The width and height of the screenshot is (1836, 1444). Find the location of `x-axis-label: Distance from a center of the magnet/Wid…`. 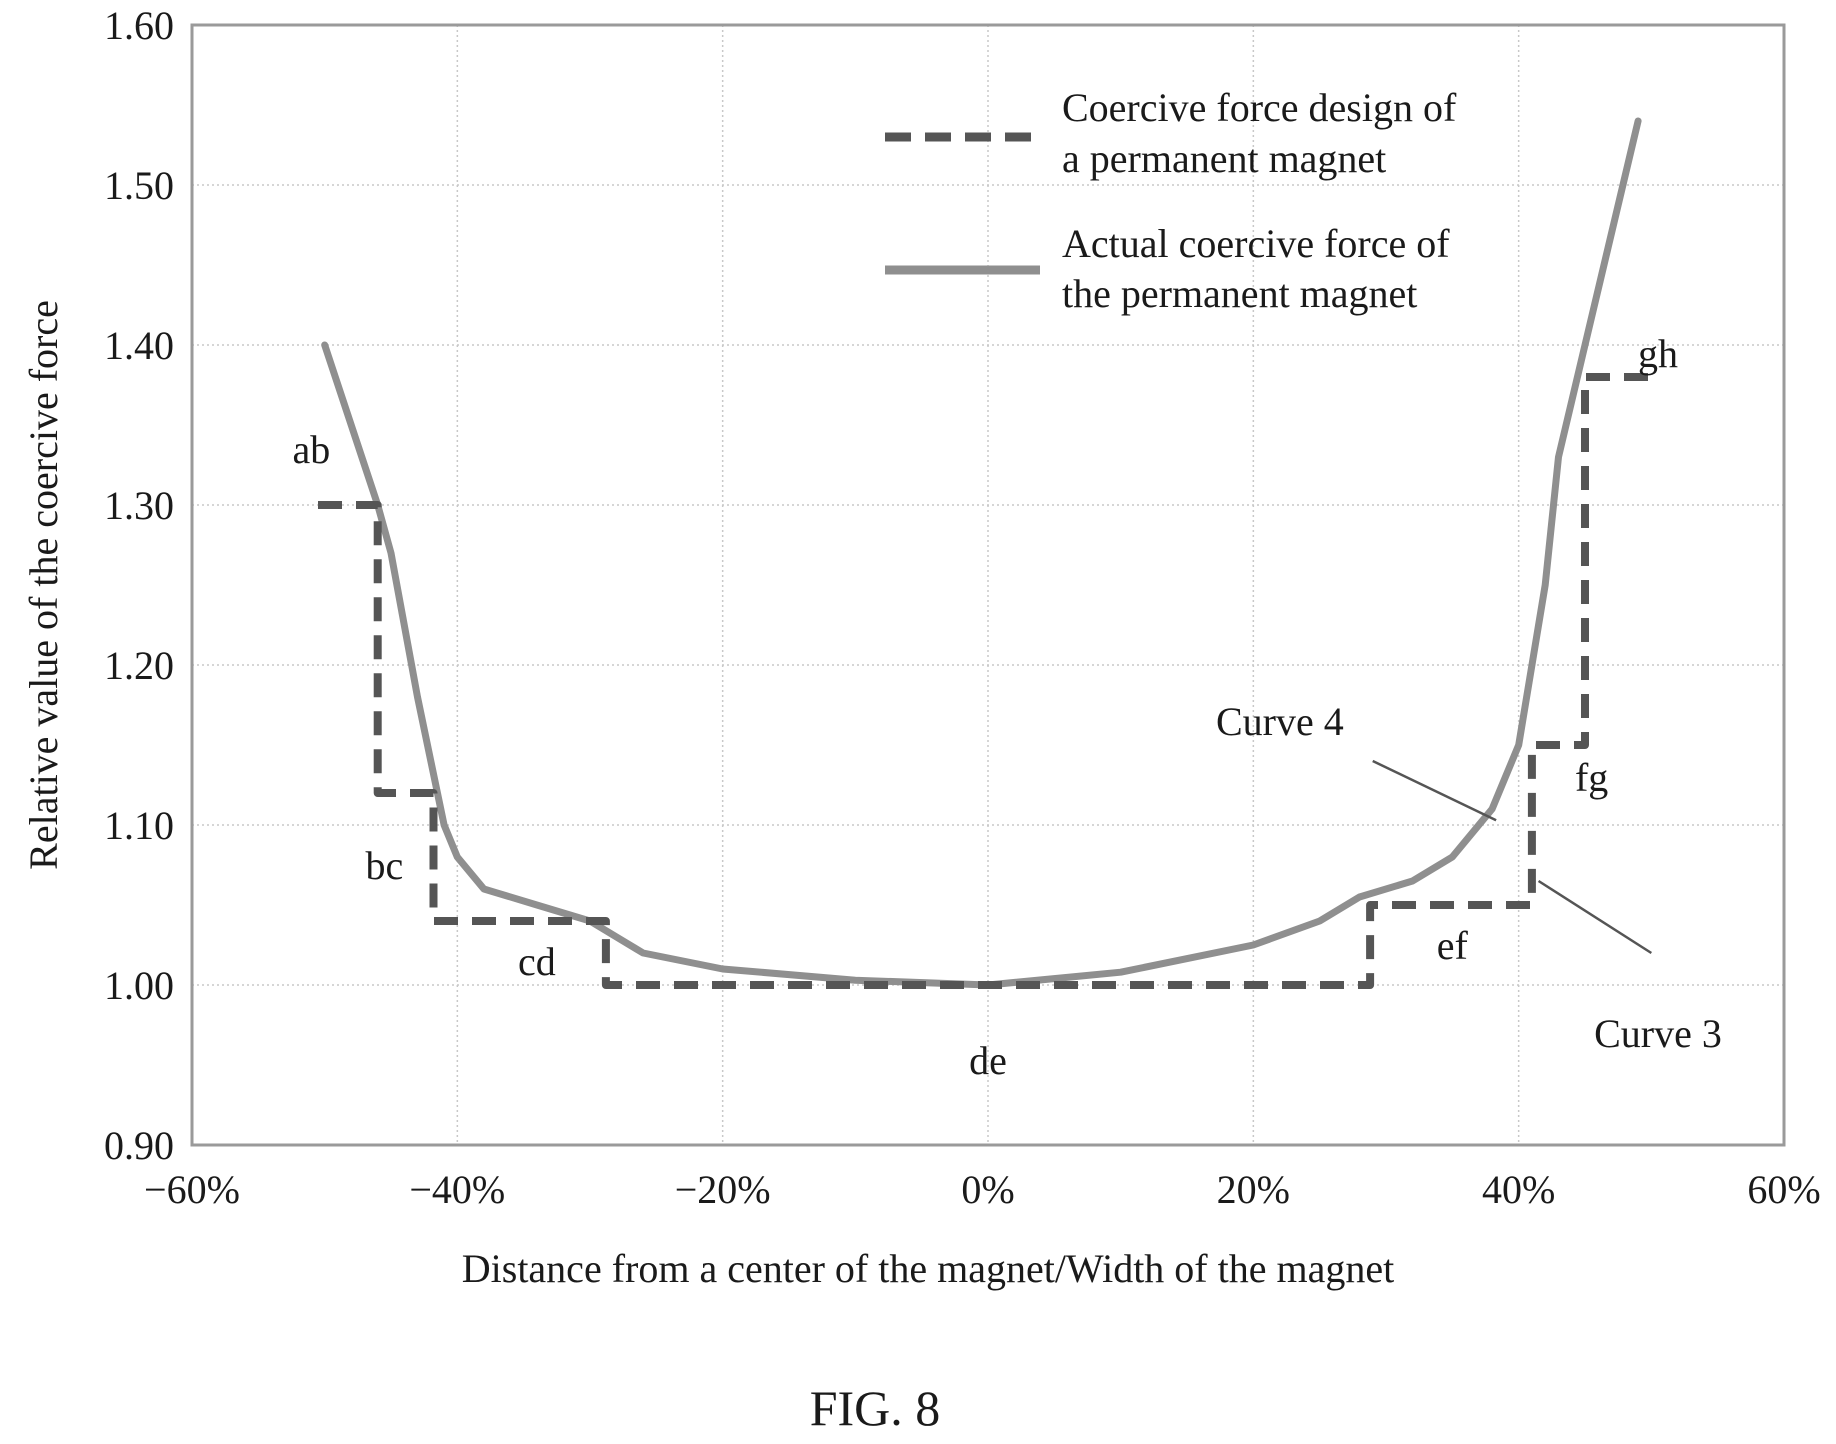

x-axis-label: Distance from a center of the magnet/Wid… is located at coordinates (928, 1268).